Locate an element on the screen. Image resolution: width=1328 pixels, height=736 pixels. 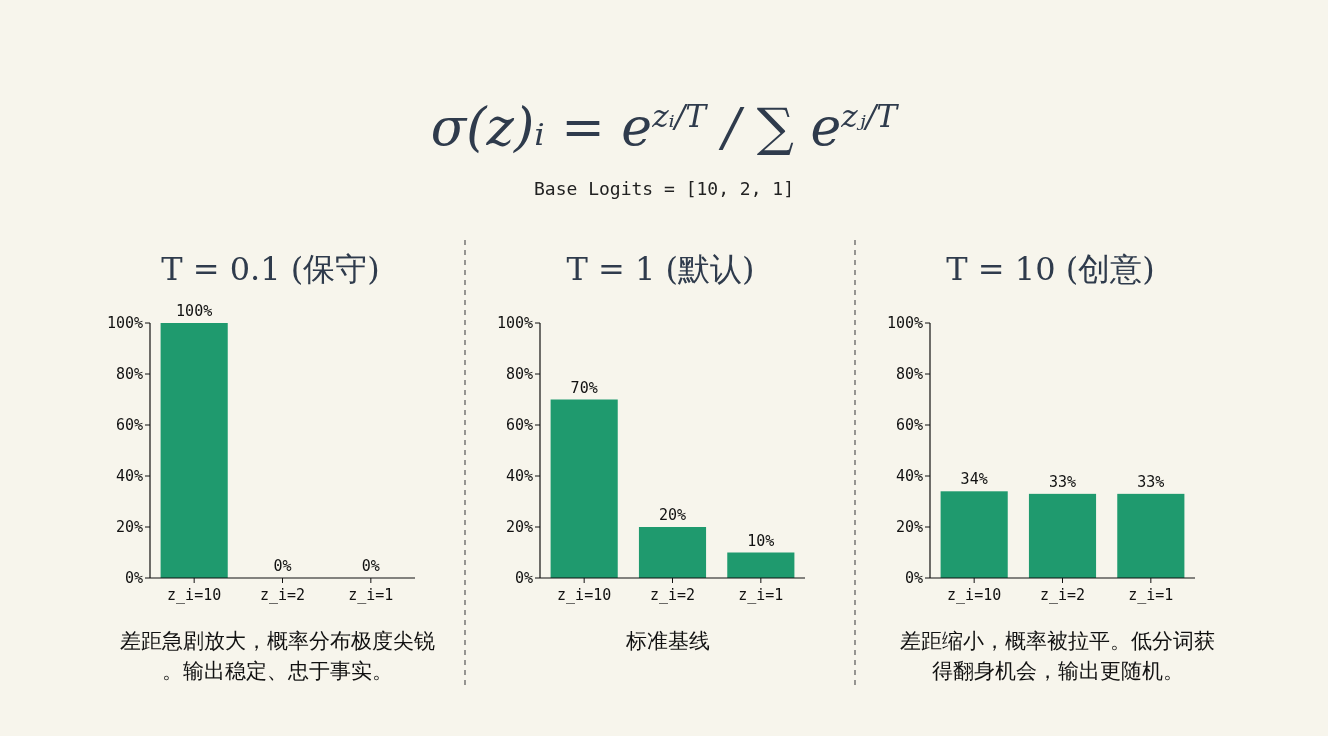
chart-title: T = 1 (默认) is located at coordinates (660, 269).